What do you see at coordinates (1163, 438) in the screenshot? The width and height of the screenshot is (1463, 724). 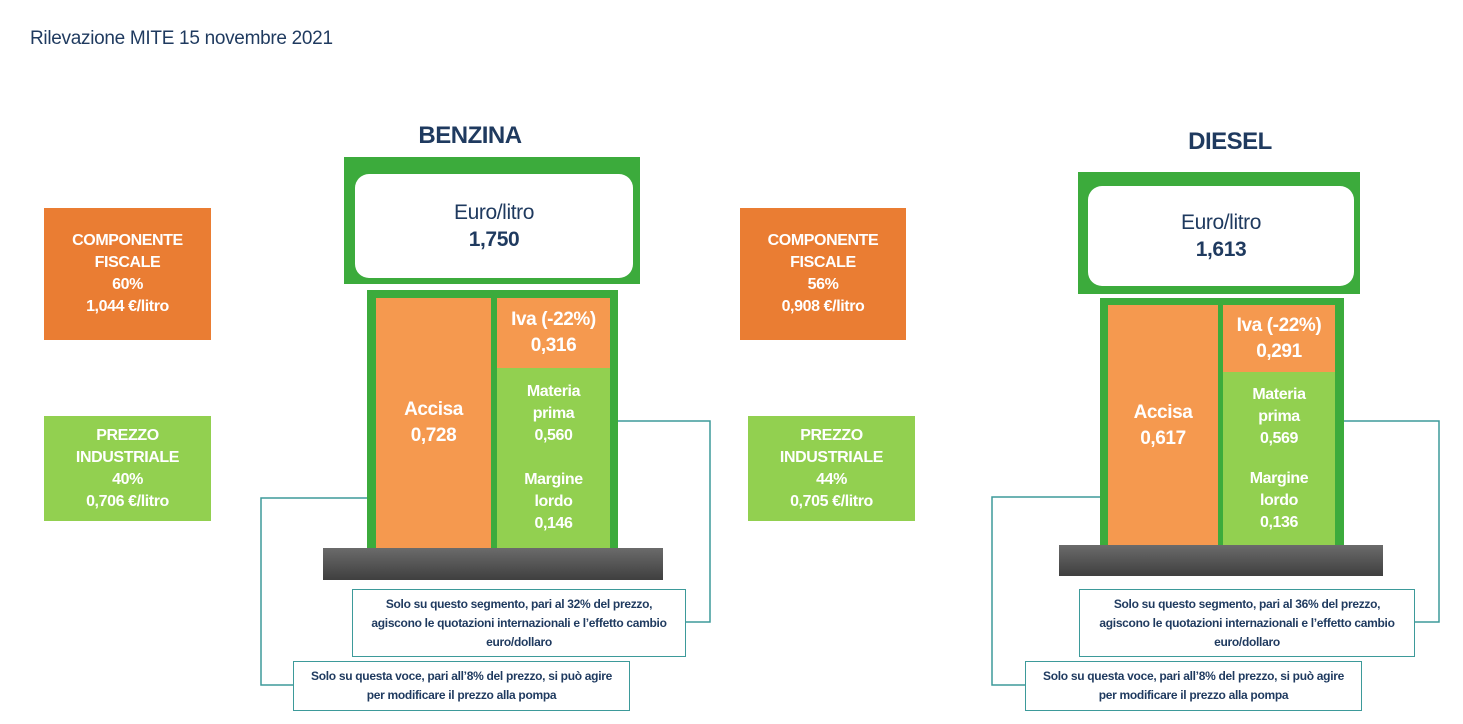 I see `diesel-accisa-value: 0,617` at bounding box center [1163, 438].